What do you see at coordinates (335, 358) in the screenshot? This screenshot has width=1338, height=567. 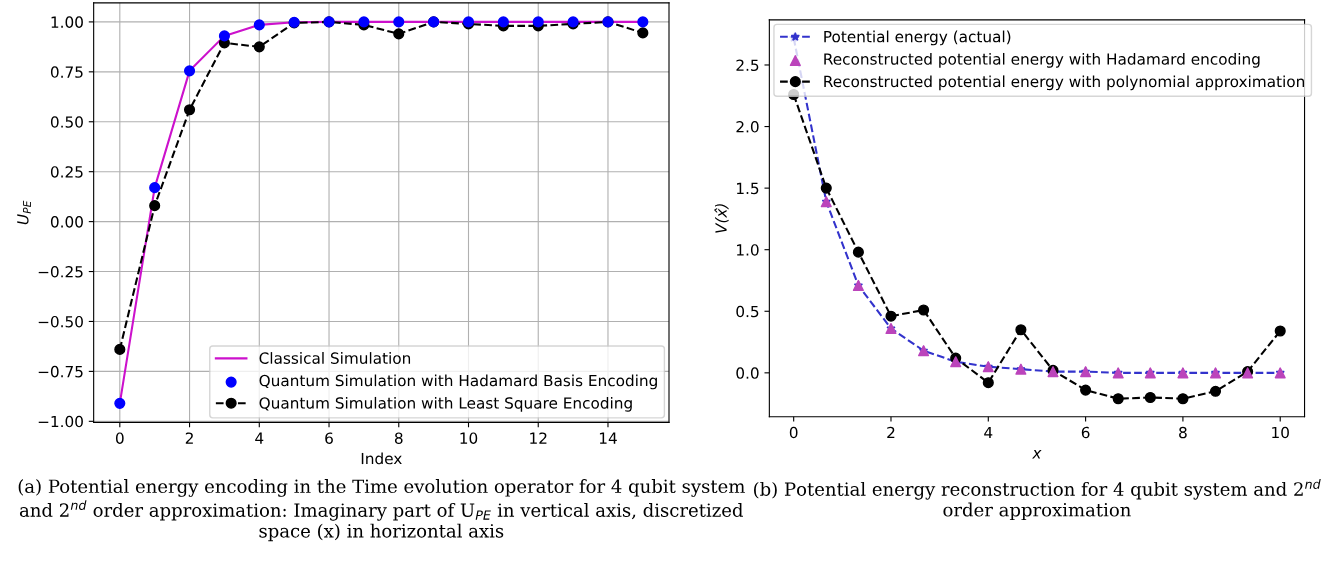 I see `legend-label: Classical Simulation` at bounding box center [335, 358].